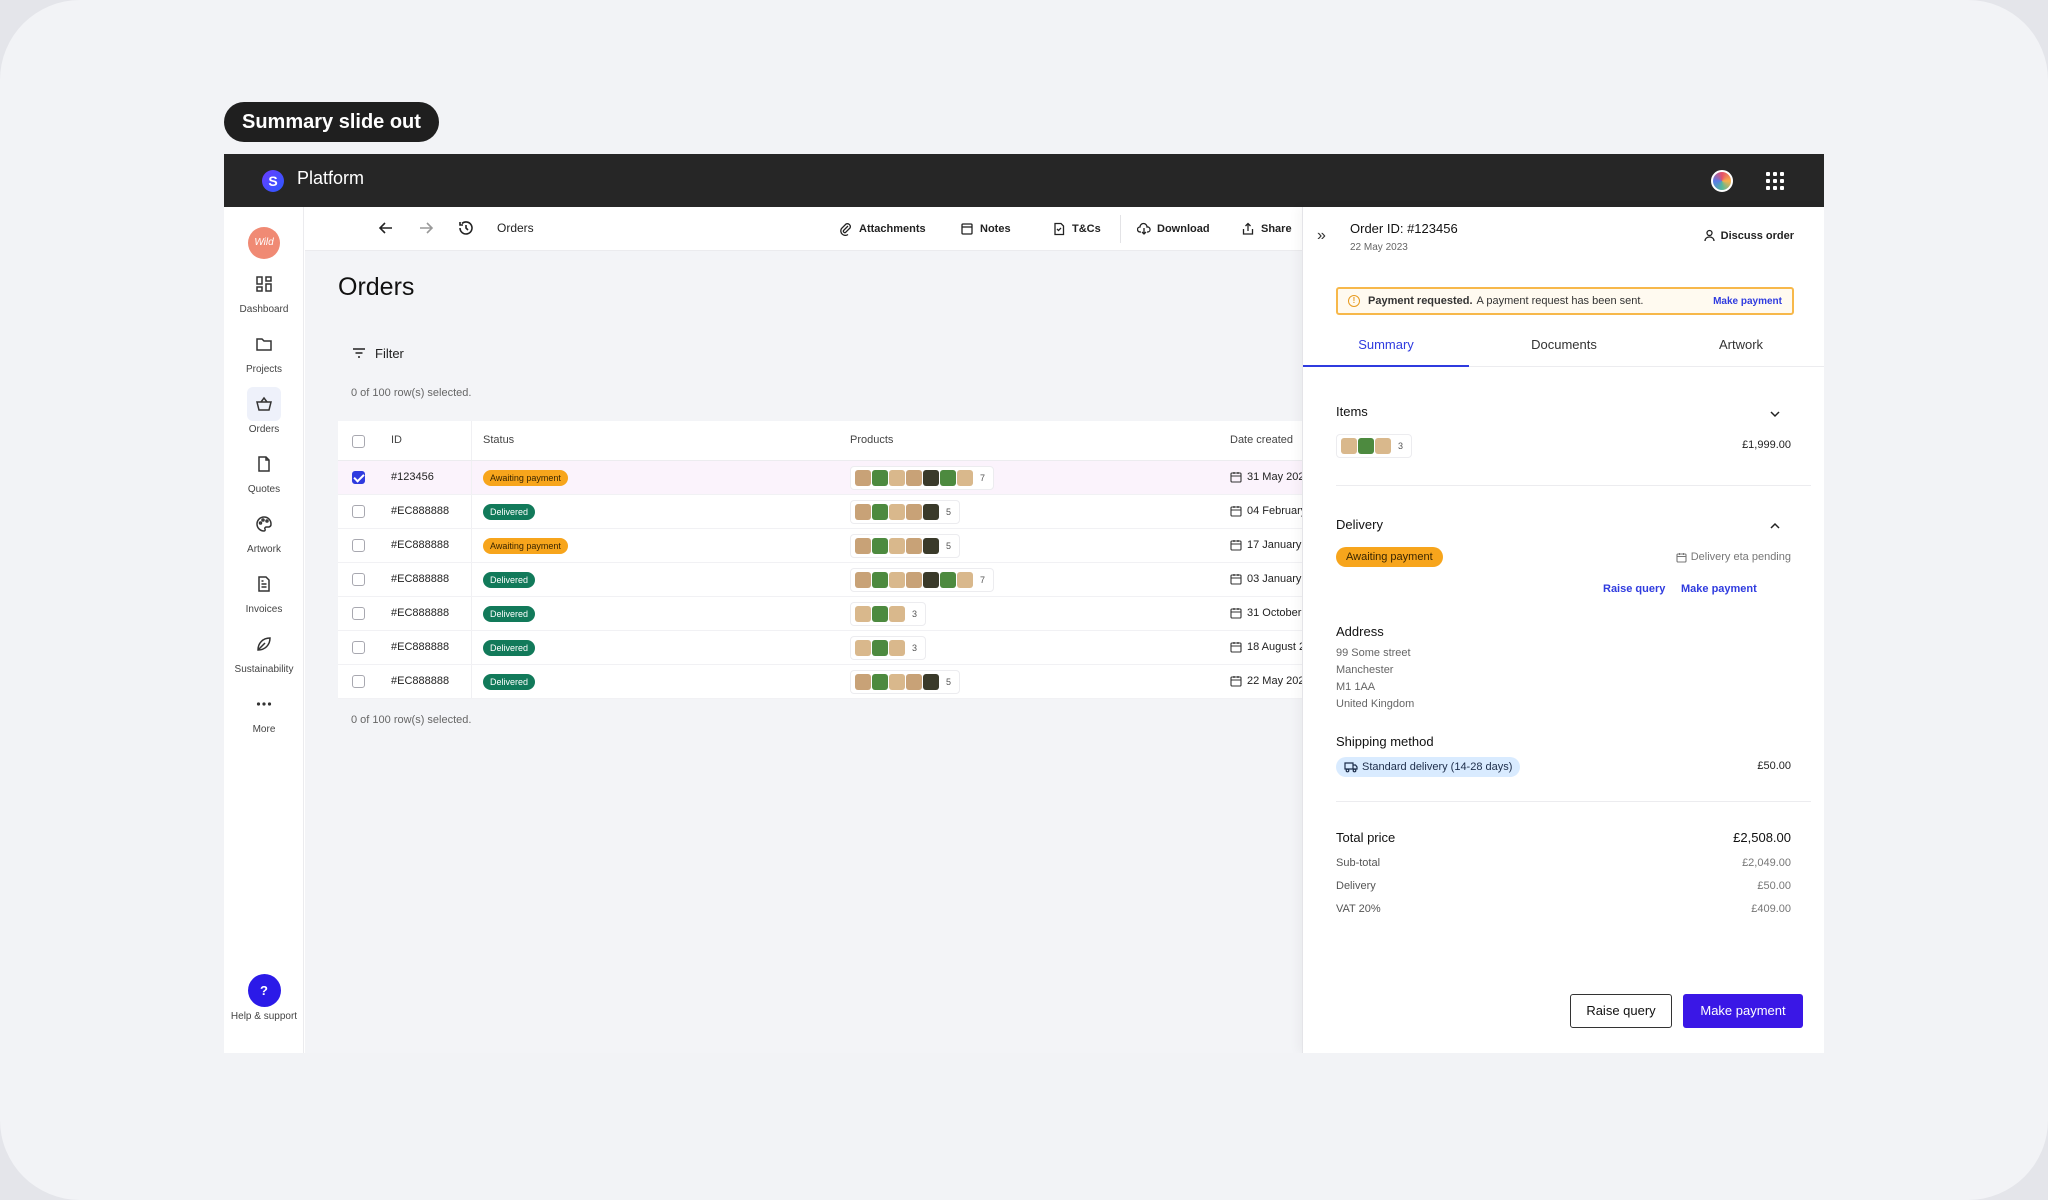  What do you see at coordinates (331, 178) in the screenshot?
I see `brand-name: Platform` at bounding box center [331, 178].